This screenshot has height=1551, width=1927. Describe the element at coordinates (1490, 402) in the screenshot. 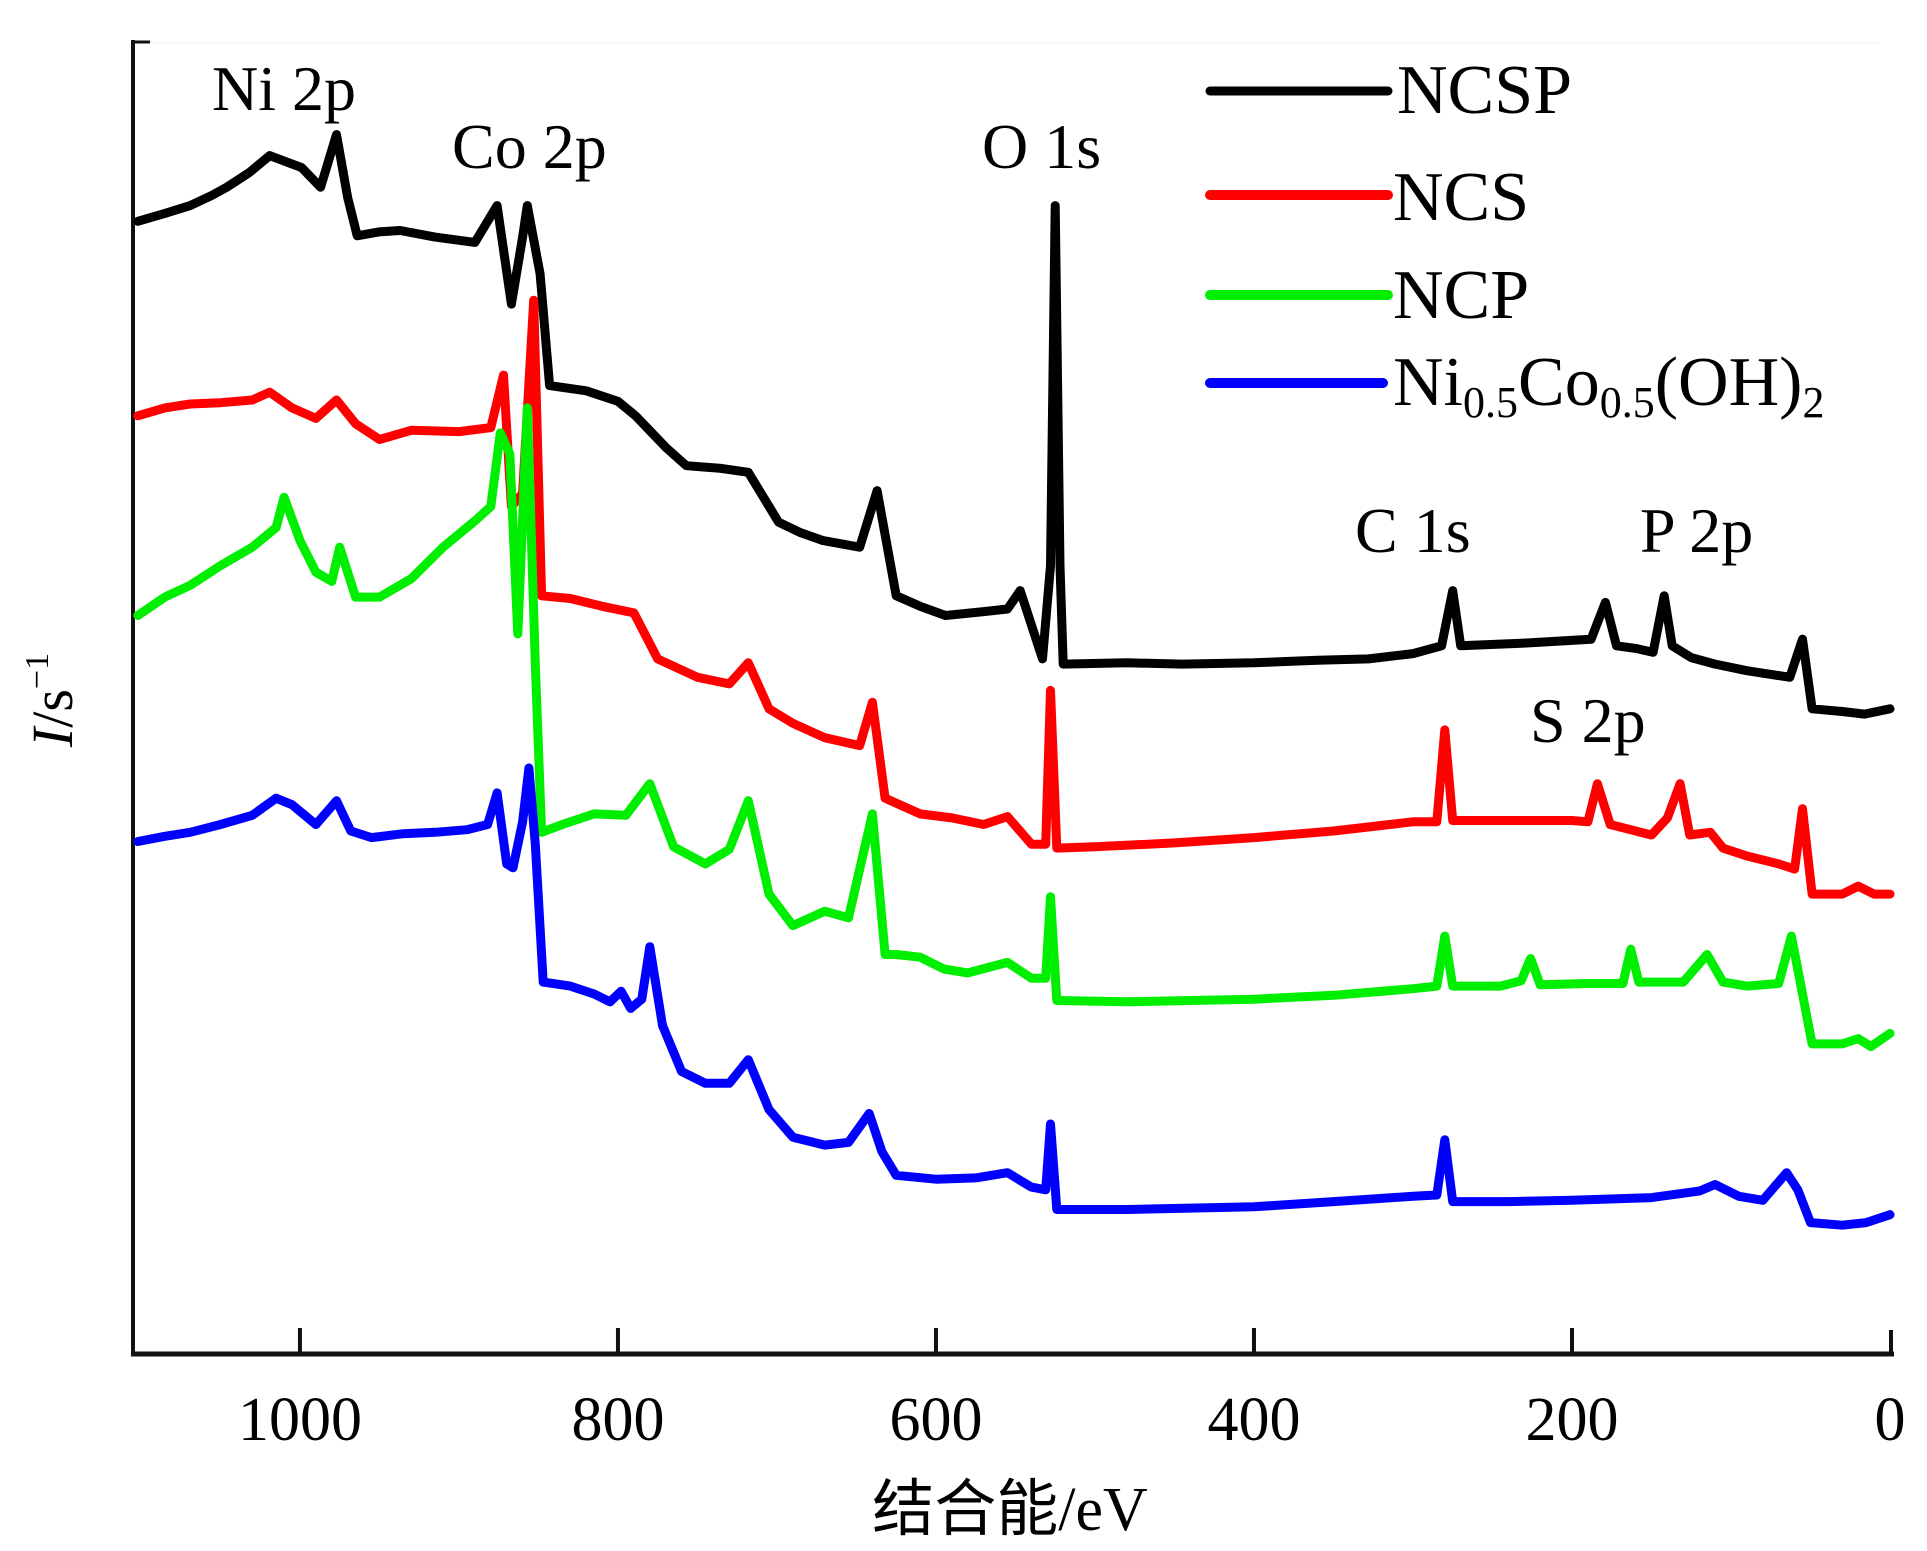

I see `legend-part-ni-sub: 0.5` at that location.